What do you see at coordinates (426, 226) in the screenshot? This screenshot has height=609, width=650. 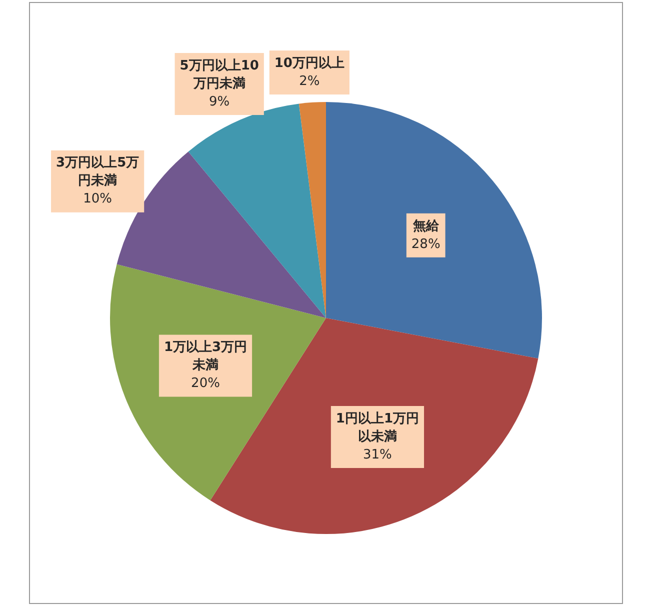 I see `slice-label: 無給` at bounding box center [426, 226].